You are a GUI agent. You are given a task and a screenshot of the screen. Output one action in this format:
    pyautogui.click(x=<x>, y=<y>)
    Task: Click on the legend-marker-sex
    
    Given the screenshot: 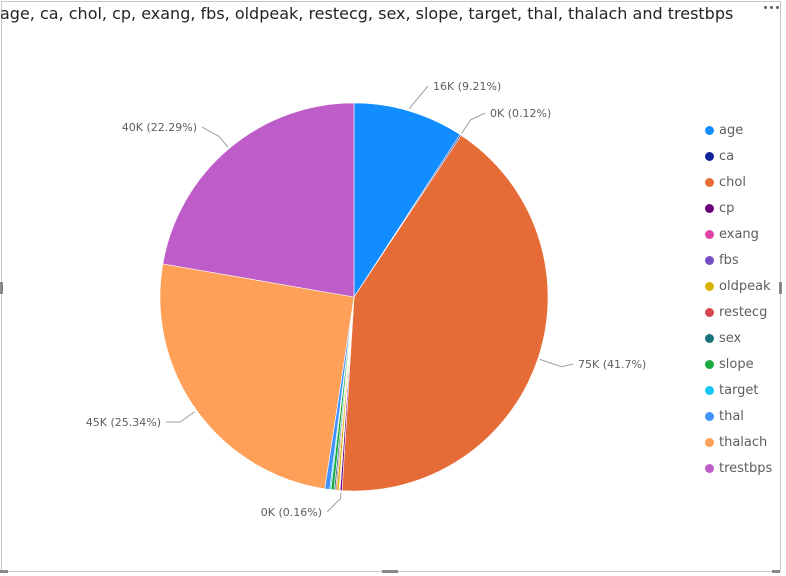 What is the action you would take?
    pyautogui.click(x=709, y=338)
    